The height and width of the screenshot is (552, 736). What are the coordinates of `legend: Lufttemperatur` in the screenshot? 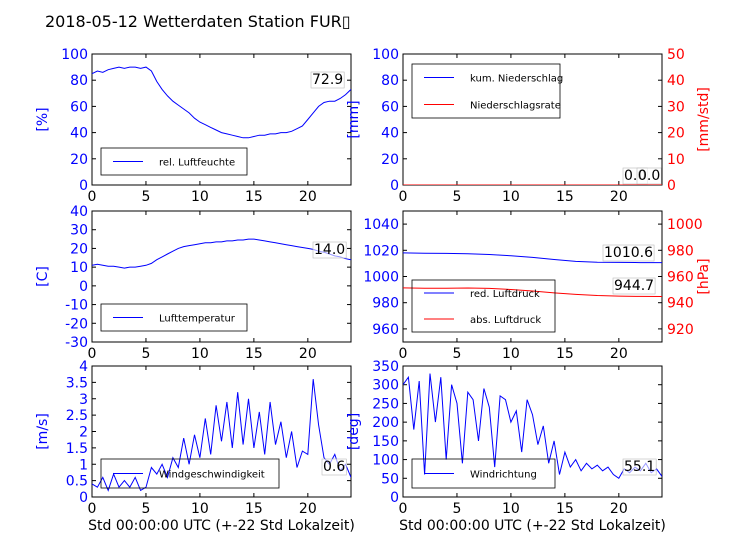 It's located at (174, 317).